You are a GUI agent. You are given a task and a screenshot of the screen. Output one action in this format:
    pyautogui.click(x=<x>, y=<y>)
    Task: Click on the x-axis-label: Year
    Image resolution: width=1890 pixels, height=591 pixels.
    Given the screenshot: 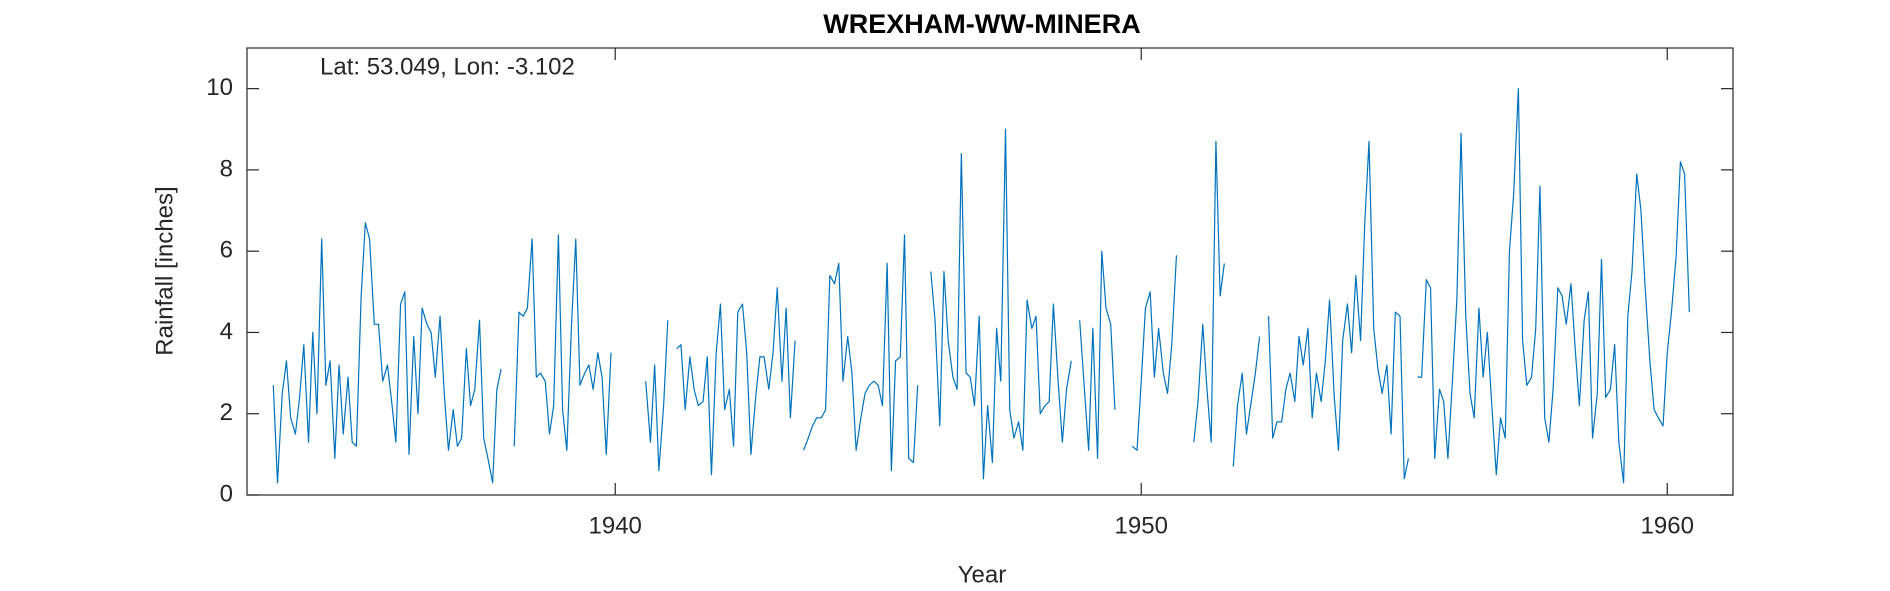 What is the action you would take?
    pyautogui.click(x=982, y=574)
    